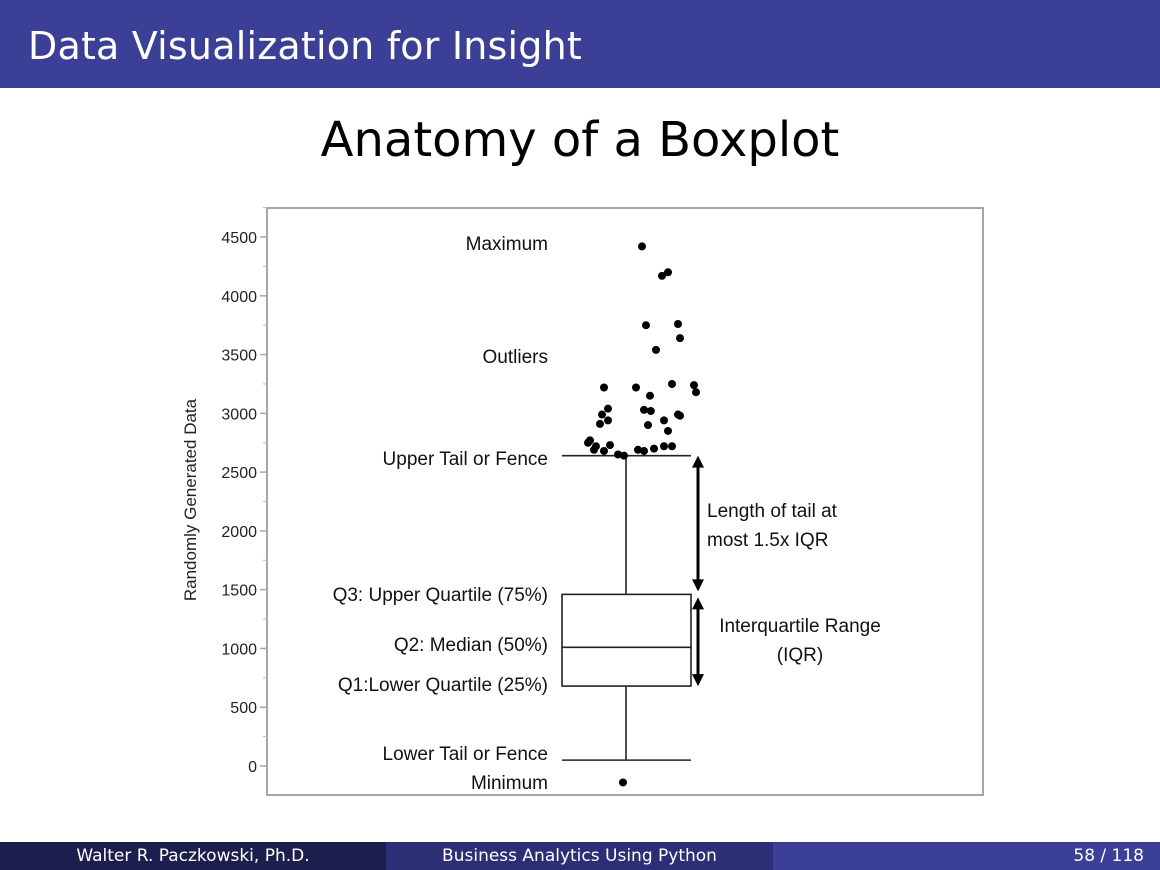 The width and height of the screenshot is (1160, 870). I want to click on y-tick-label: 4000, so click(239, 297).